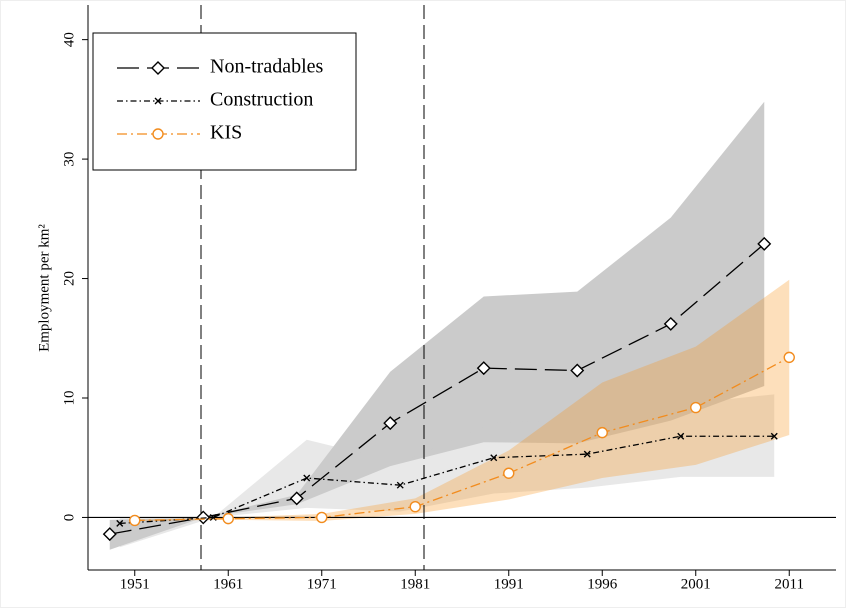 The image size is (846, 608). I want to click on y-tick-label: 10, so click(69, 397).